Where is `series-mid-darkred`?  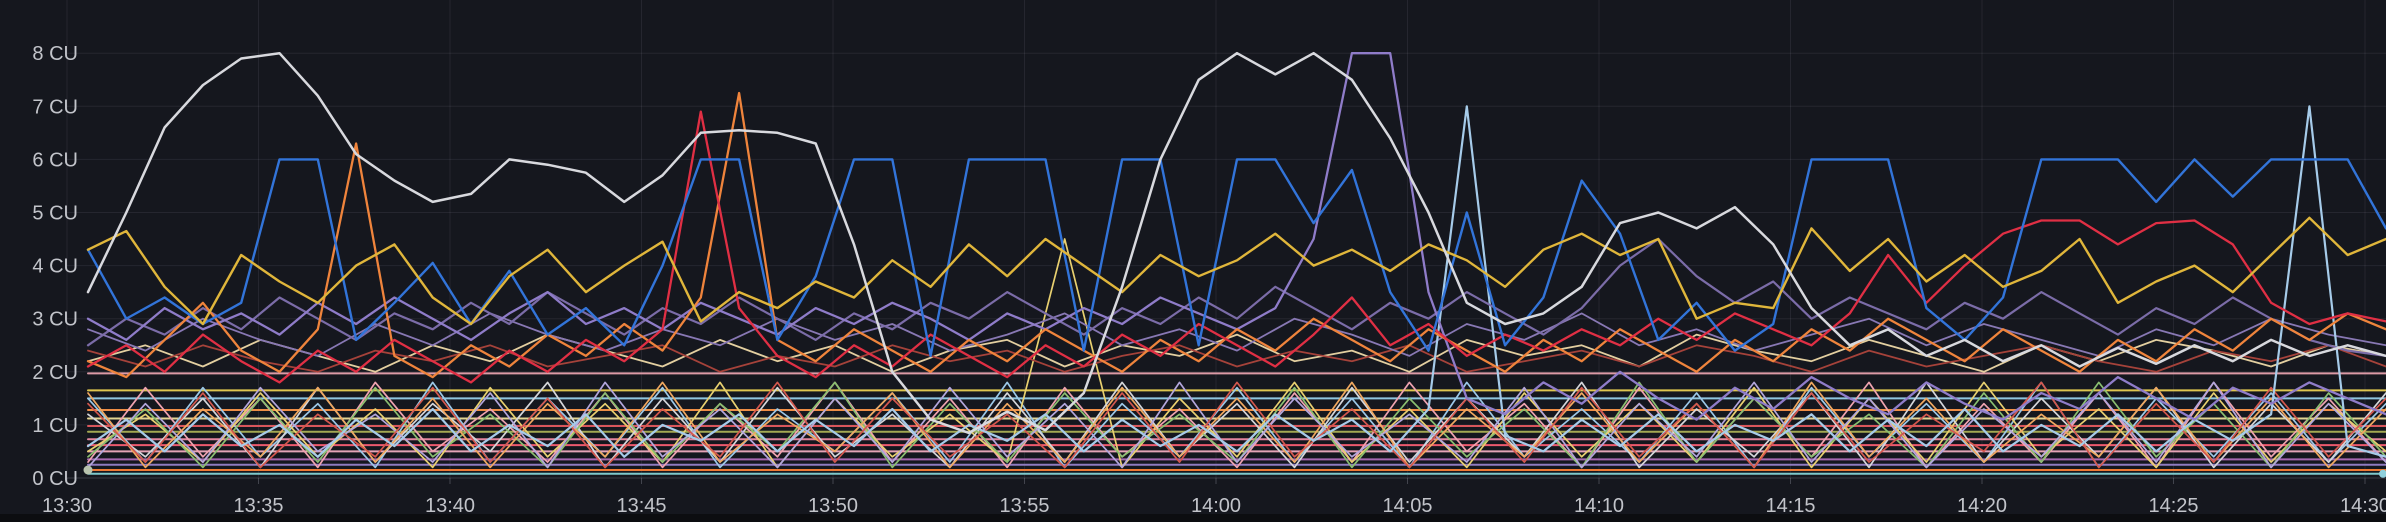 series-mid-darkred is located at coordinates (1236, 358).